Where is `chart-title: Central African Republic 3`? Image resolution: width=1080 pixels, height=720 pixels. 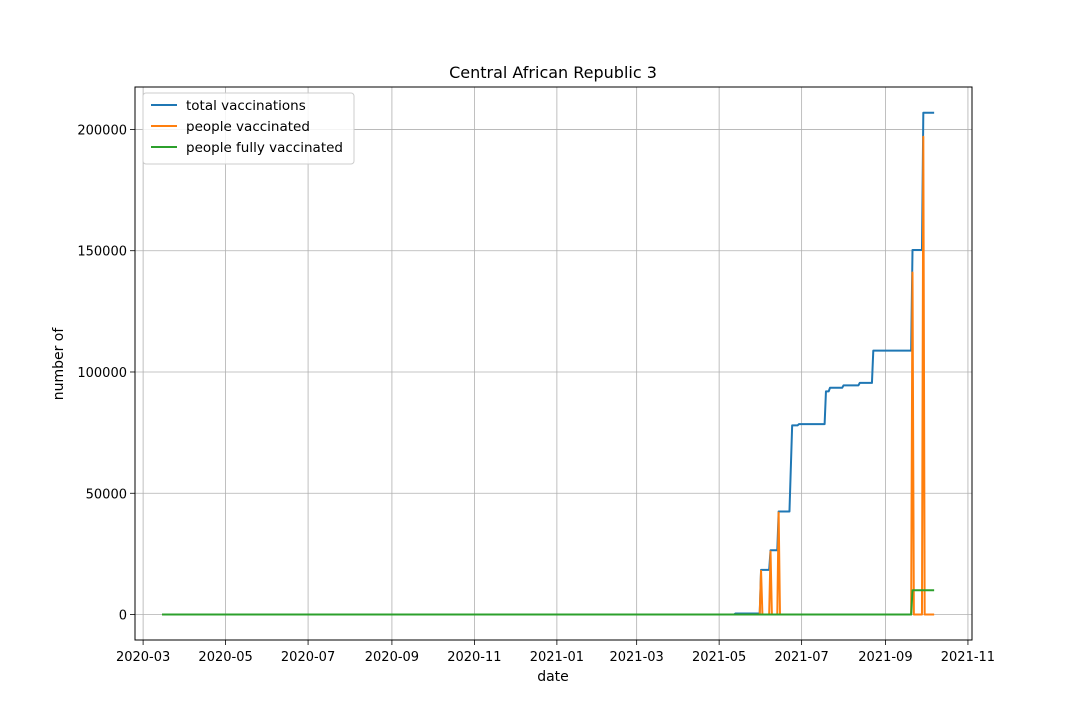 chart-title: Central African Republic 3 is located at coordinates (553, 72).